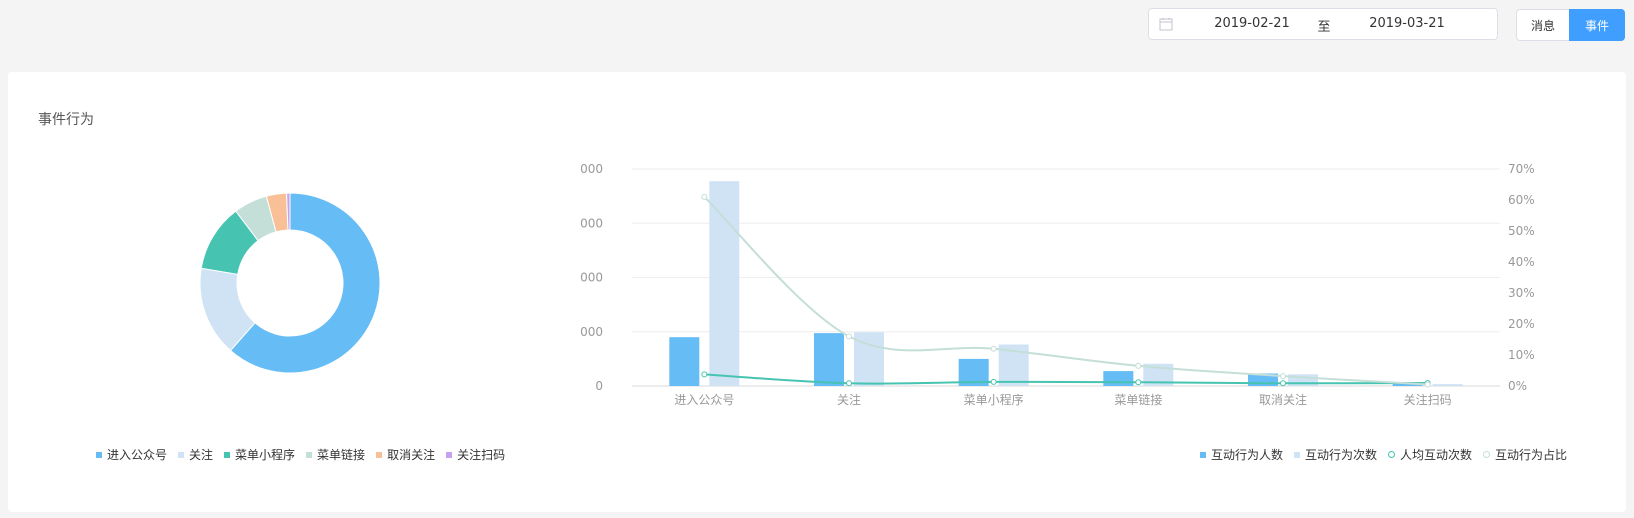  I want to click on legend-label: 进入公众号, so click(137, 455).